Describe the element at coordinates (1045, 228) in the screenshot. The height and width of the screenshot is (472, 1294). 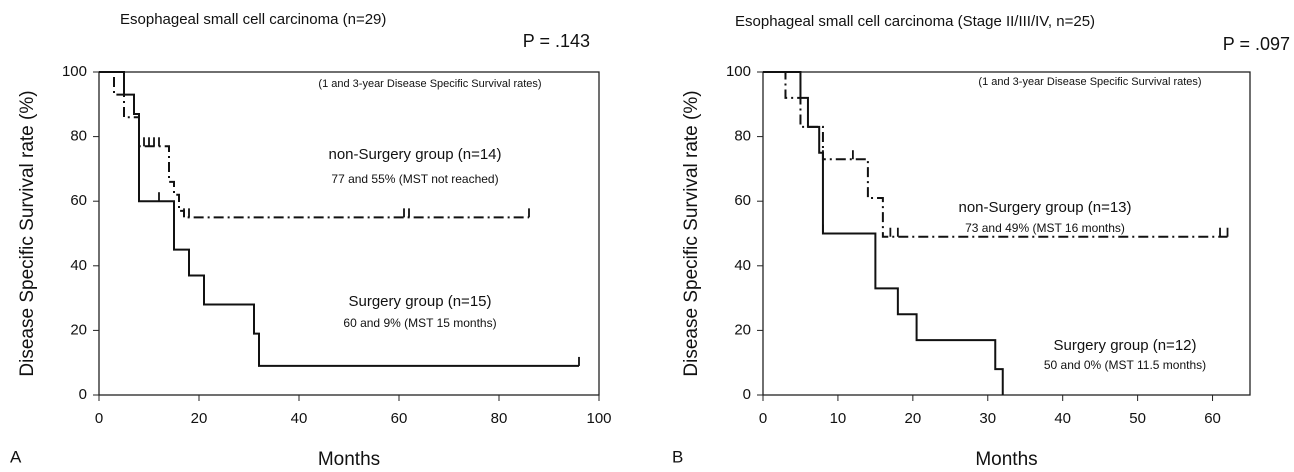
I see `series-note: 73 and 49% (MST 16 months)` at that location.